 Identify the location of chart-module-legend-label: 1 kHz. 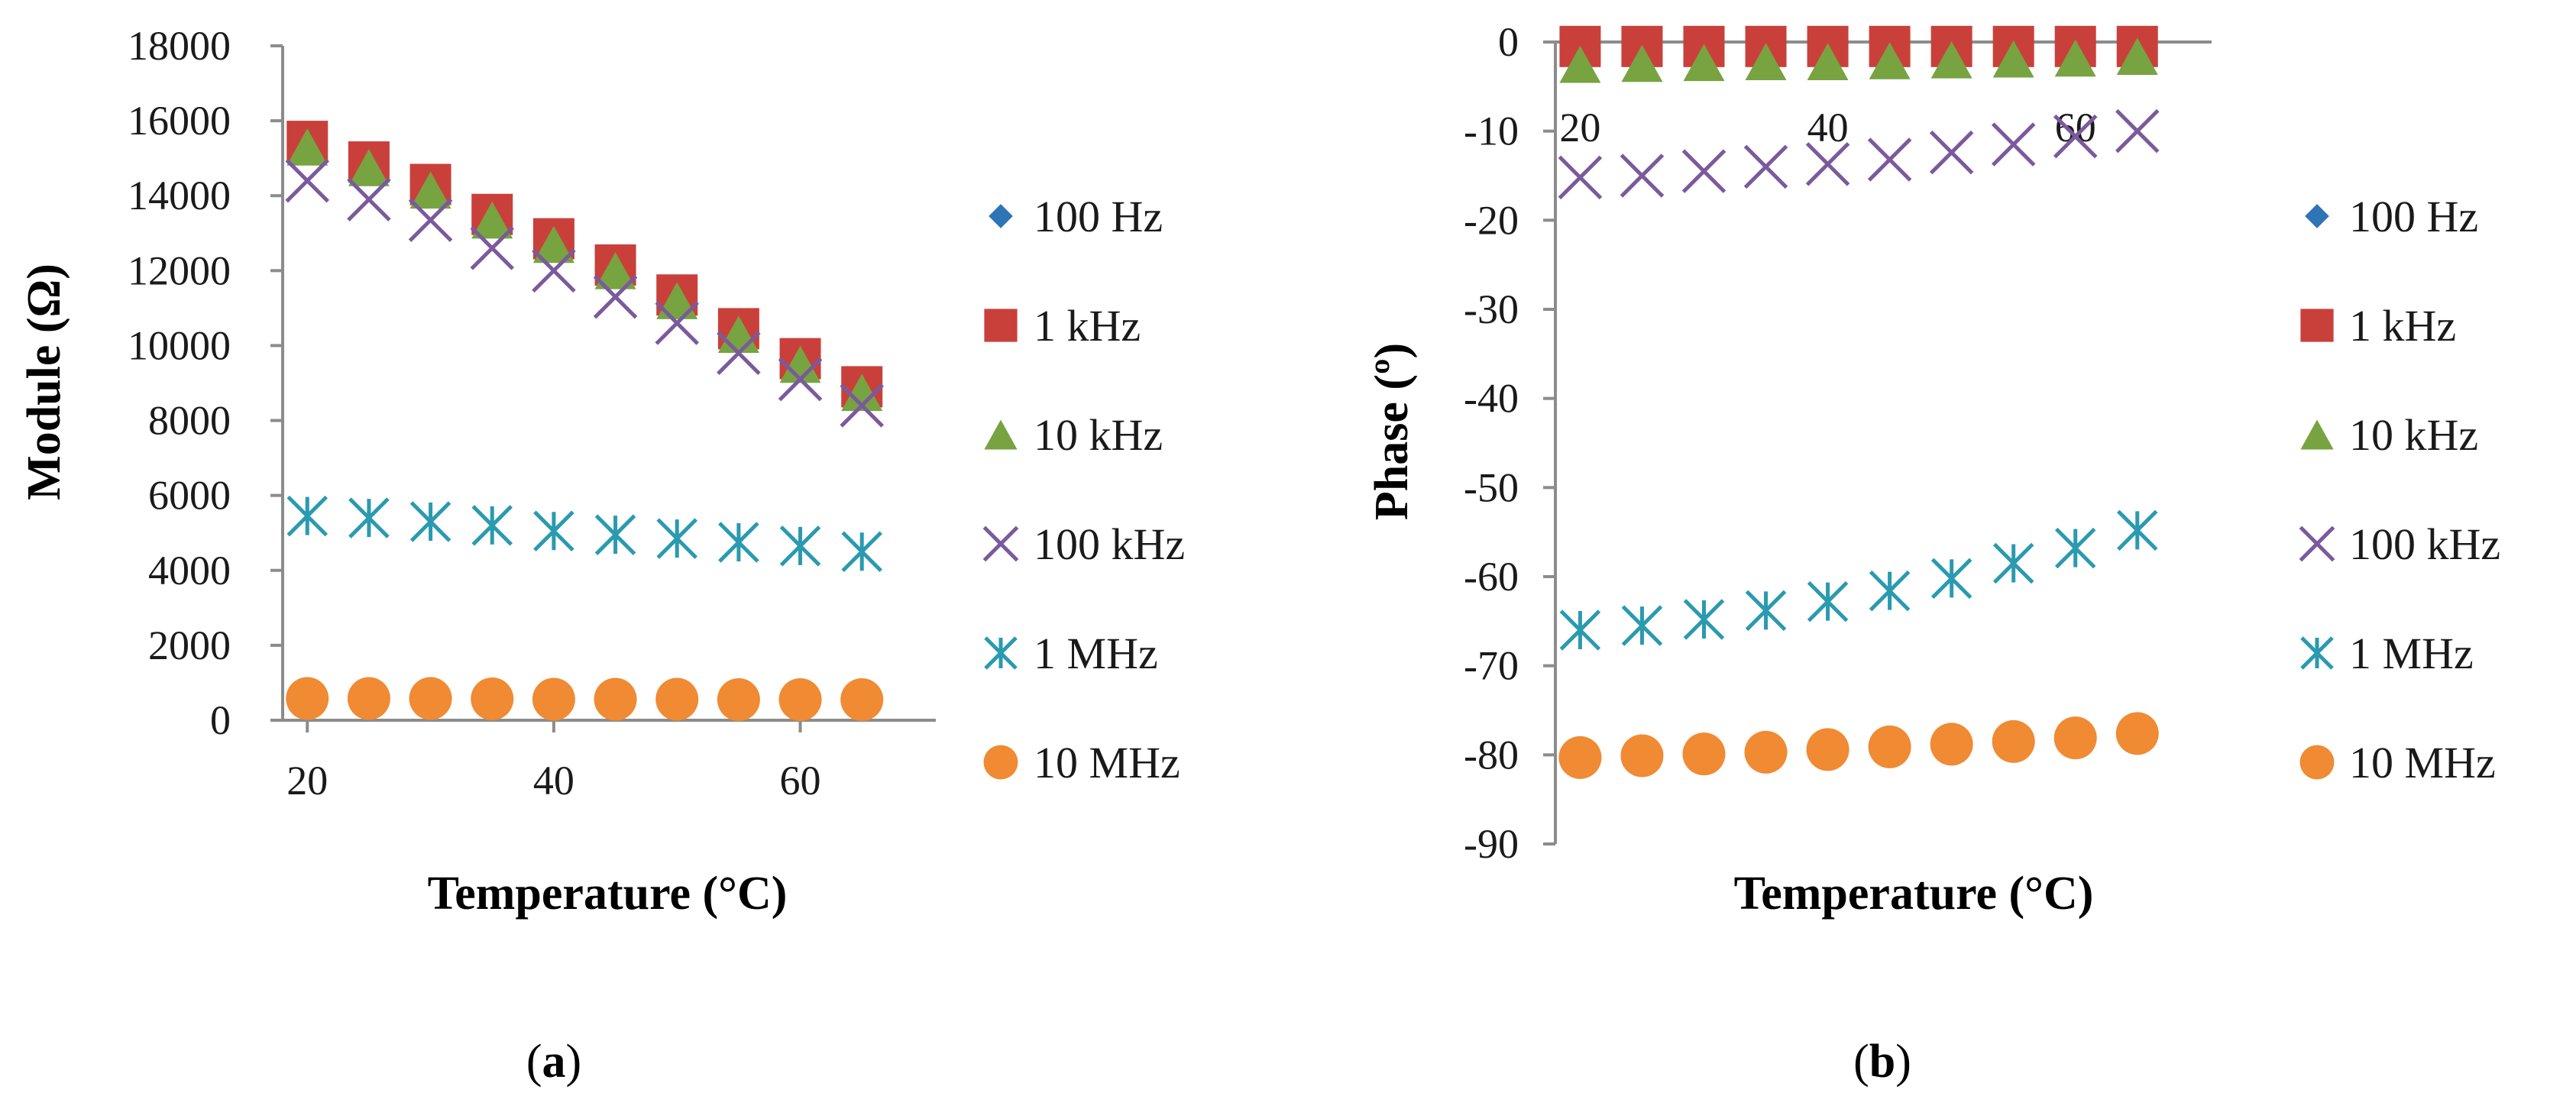
(1087, 326).